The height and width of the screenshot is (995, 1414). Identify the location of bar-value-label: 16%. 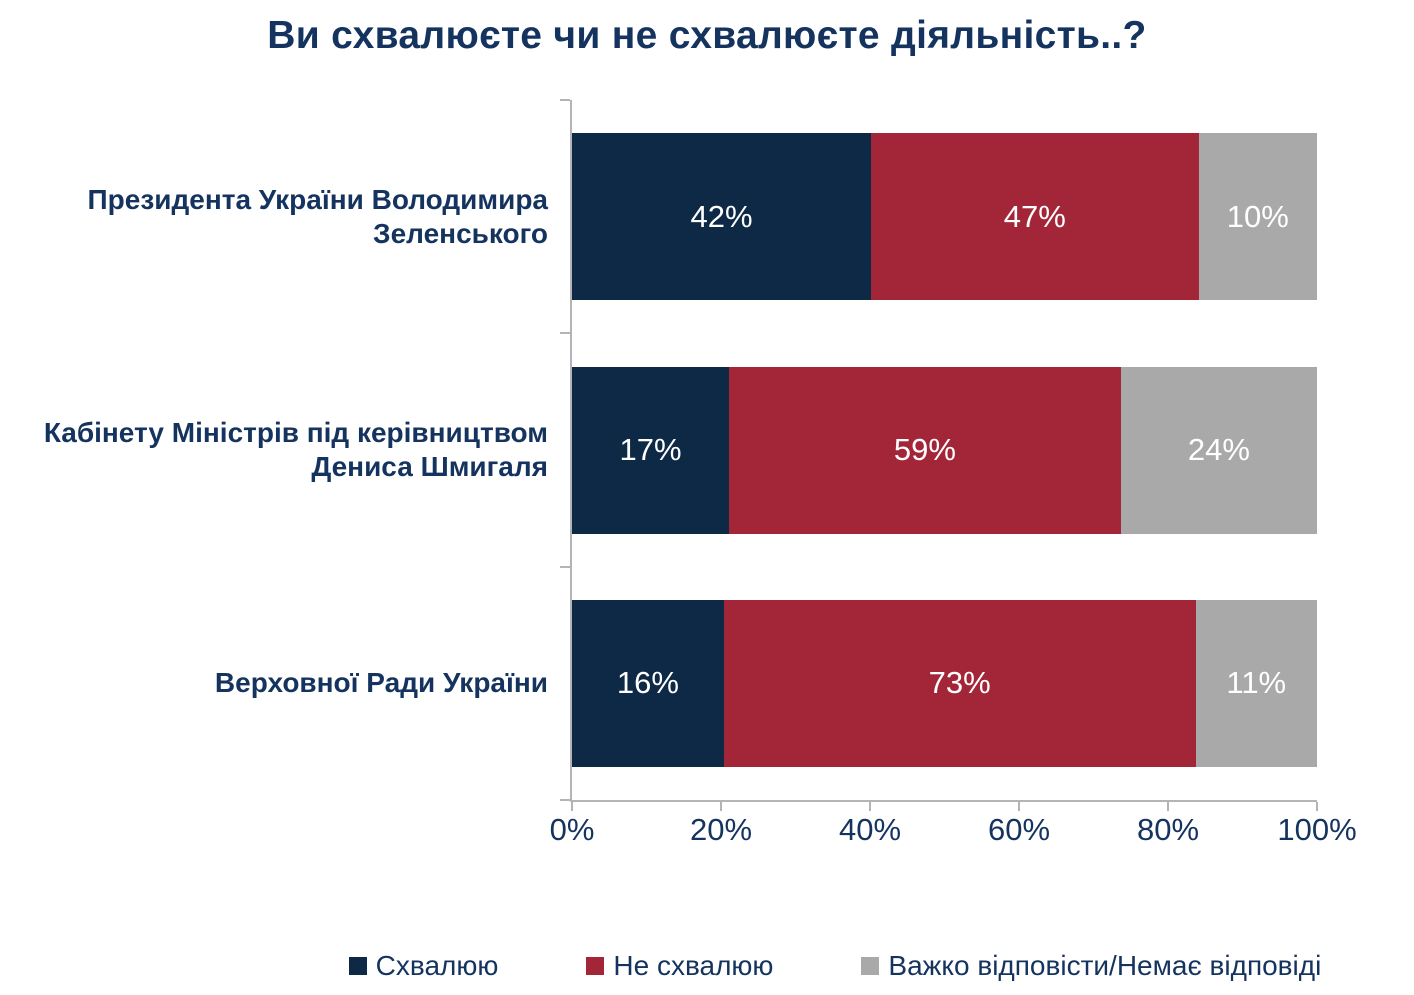
(647, 683).